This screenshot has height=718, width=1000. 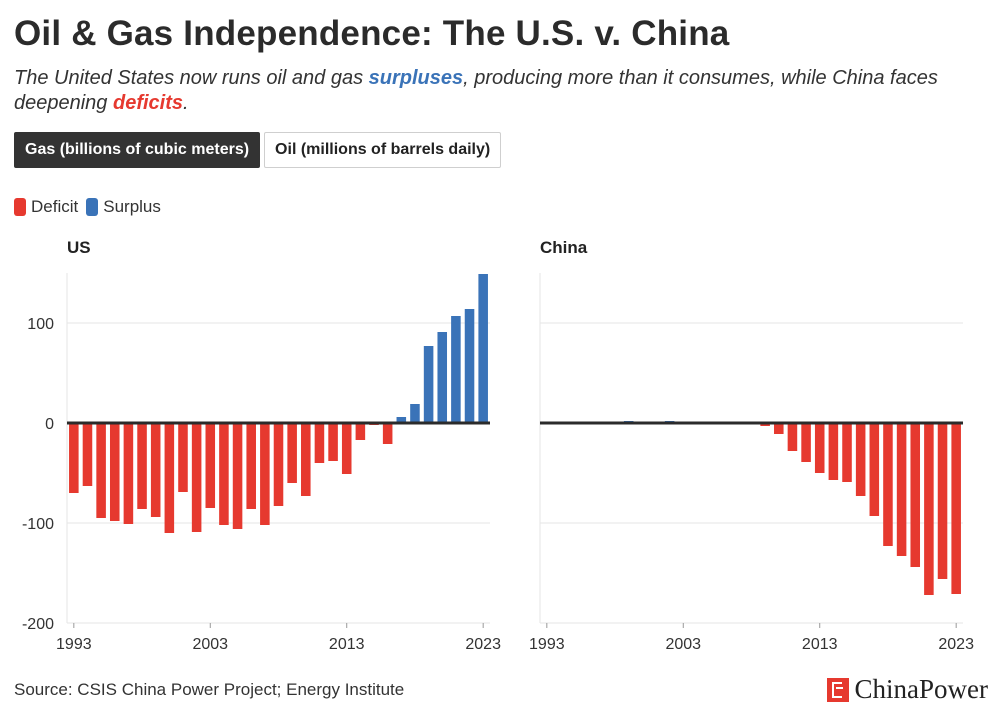 I want to click on us-bar-2020, so click(x=442, y=377).